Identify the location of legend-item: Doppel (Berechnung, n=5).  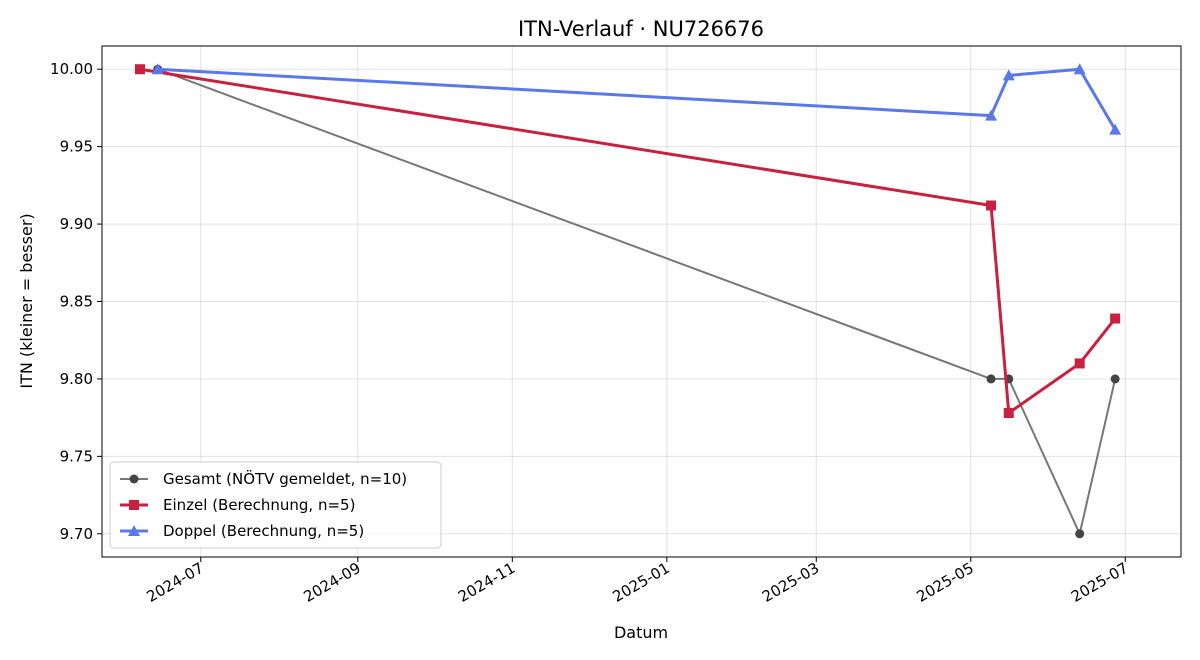
(242, 531).